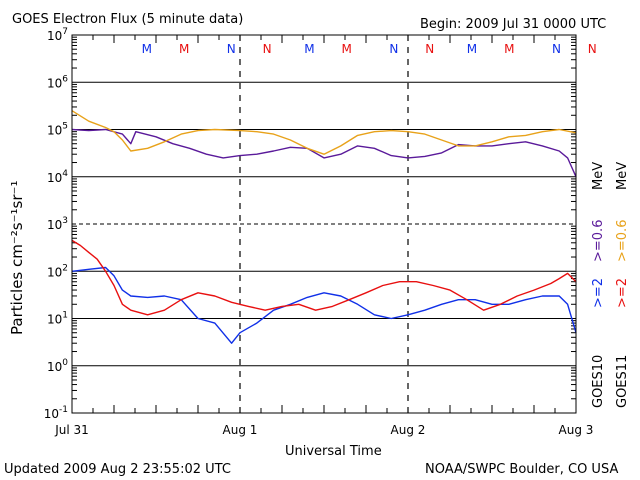 This screenshot has width=640, height=480. What do you see at coordinates (333, 451) in the screenshot?
I see `x-axis-label: Universal Time` at bounding box center [333, 451].